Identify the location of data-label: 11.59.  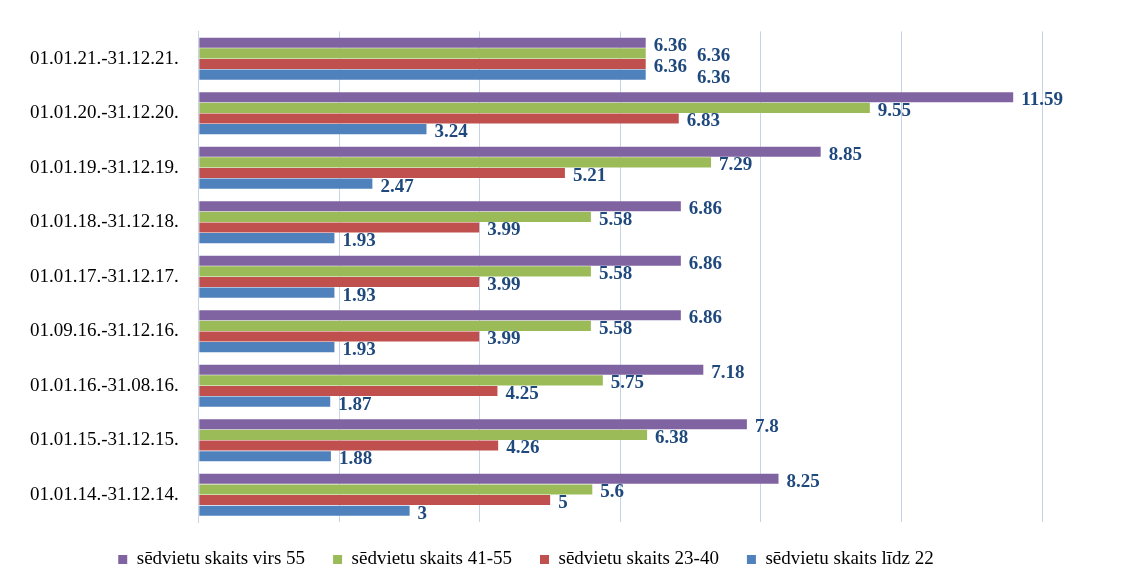
(1042, 99).